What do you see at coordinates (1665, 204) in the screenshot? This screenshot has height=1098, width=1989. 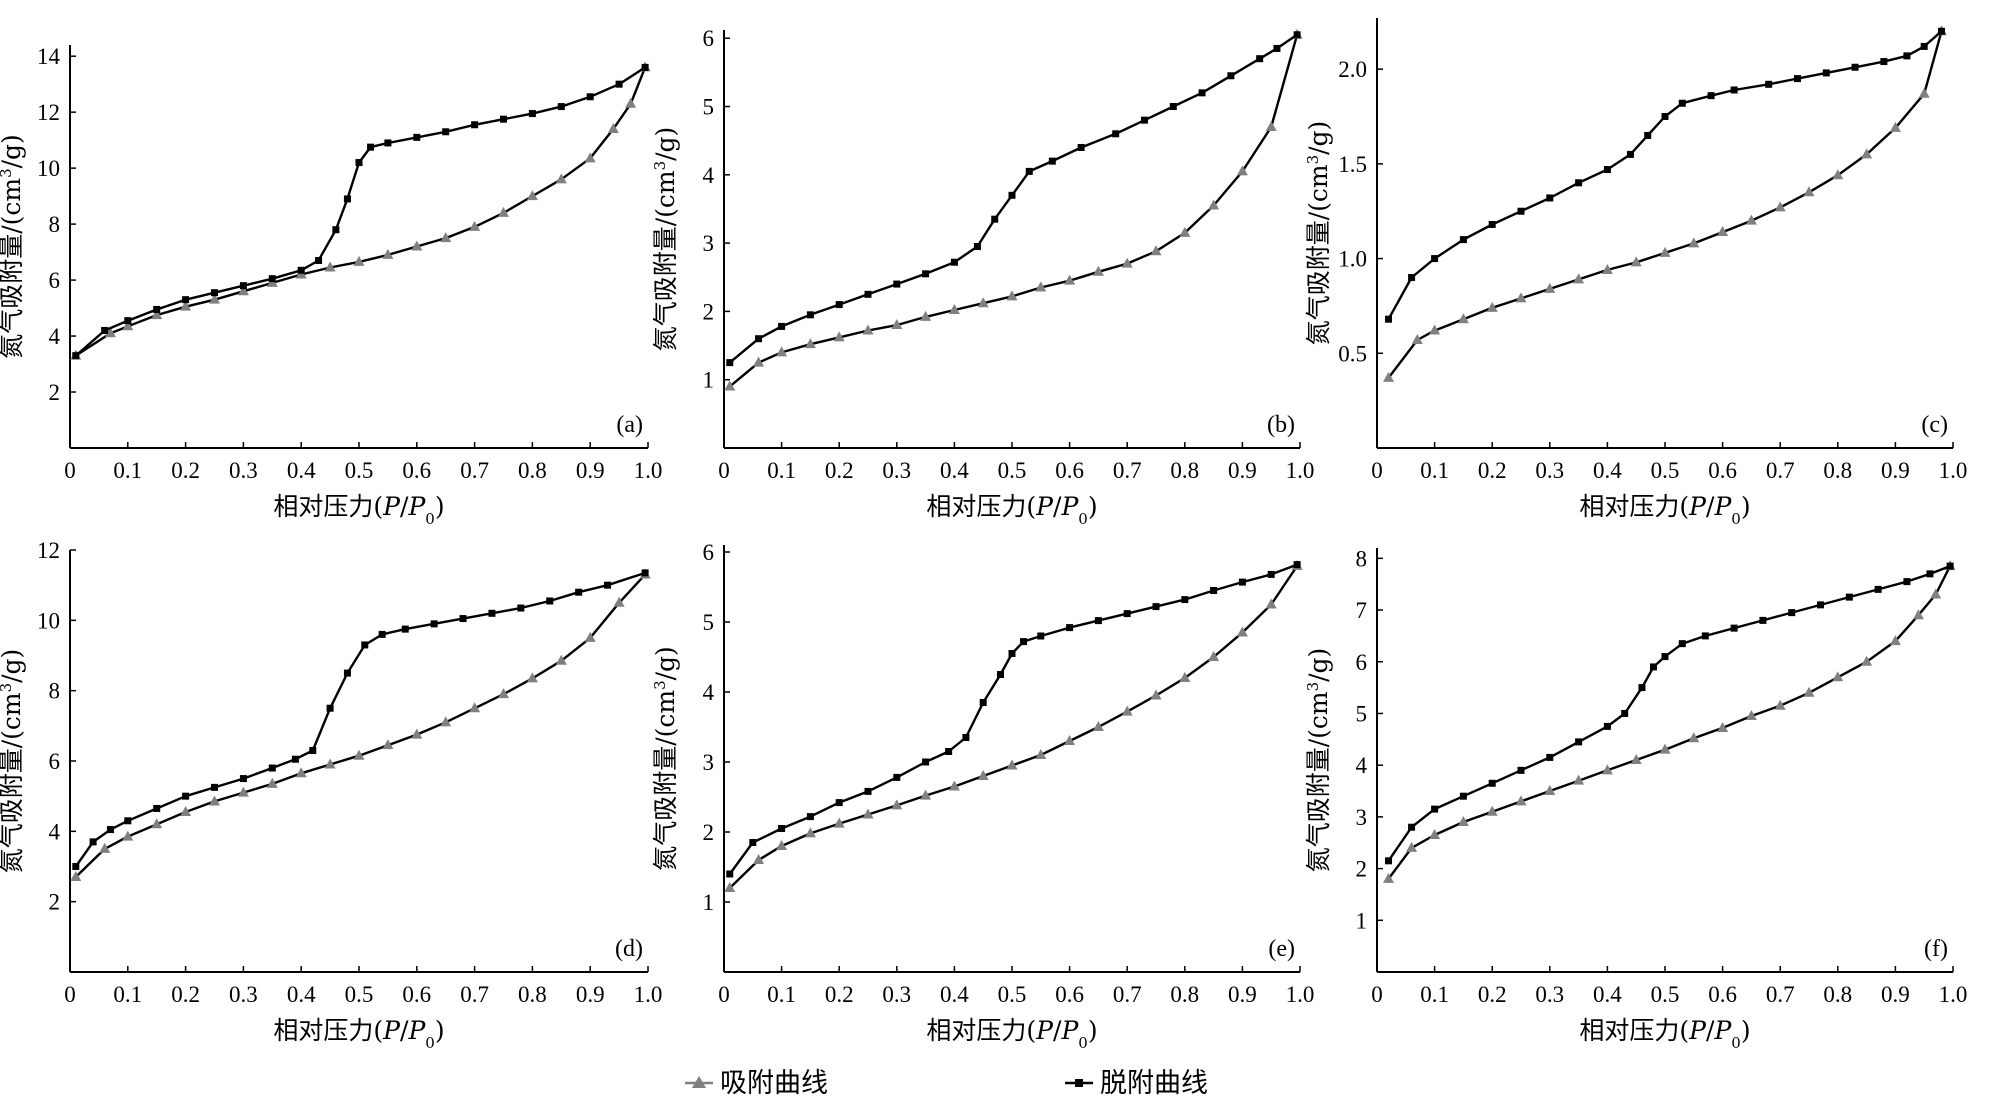 I see `adsorption-series-line-c` at bounding box center [1665, 204].